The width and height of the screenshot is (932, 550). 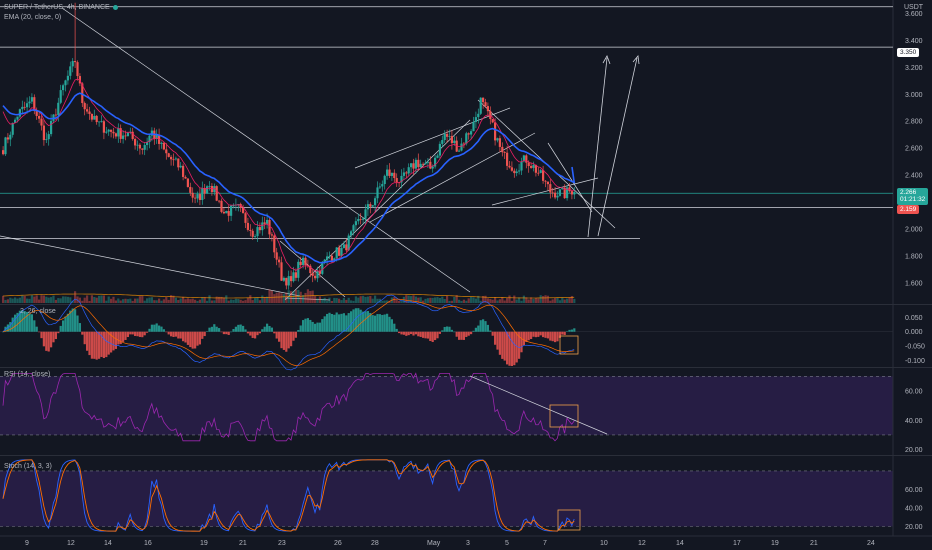 I want to click on time-tick-label: 3, so click(x=468, y=543).